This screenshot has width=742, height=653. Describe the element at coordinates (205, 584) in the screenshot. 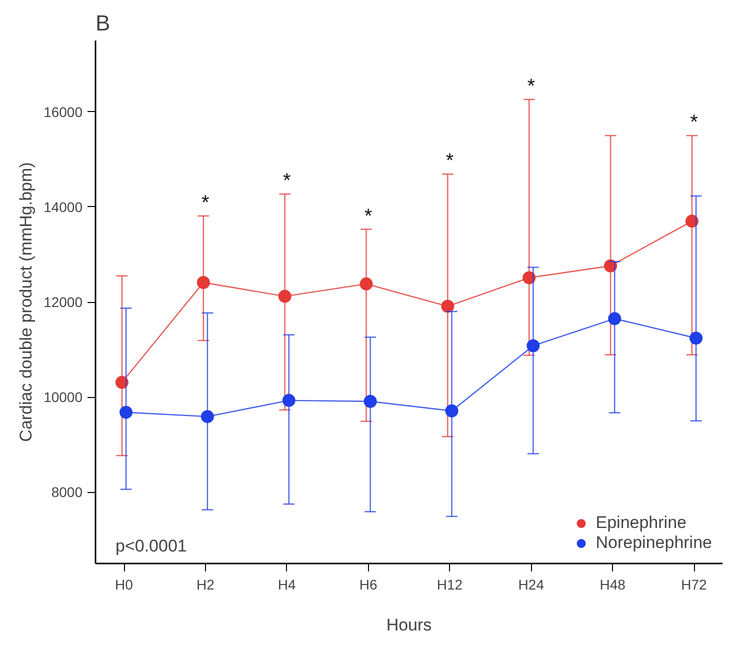

I see `x-tick-label: H2` at that location.